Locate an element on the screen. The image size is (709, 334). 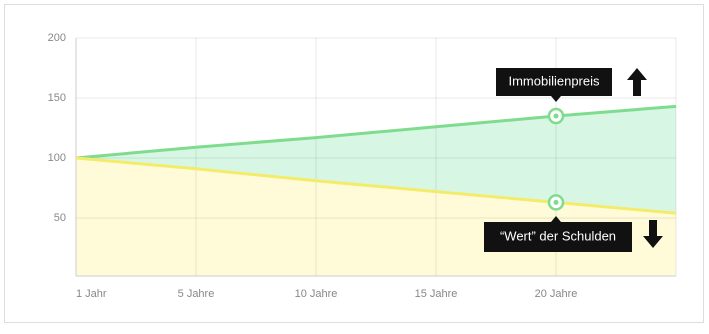
x-tick-label: 1 Jahr is located at coordinates (91, 294).